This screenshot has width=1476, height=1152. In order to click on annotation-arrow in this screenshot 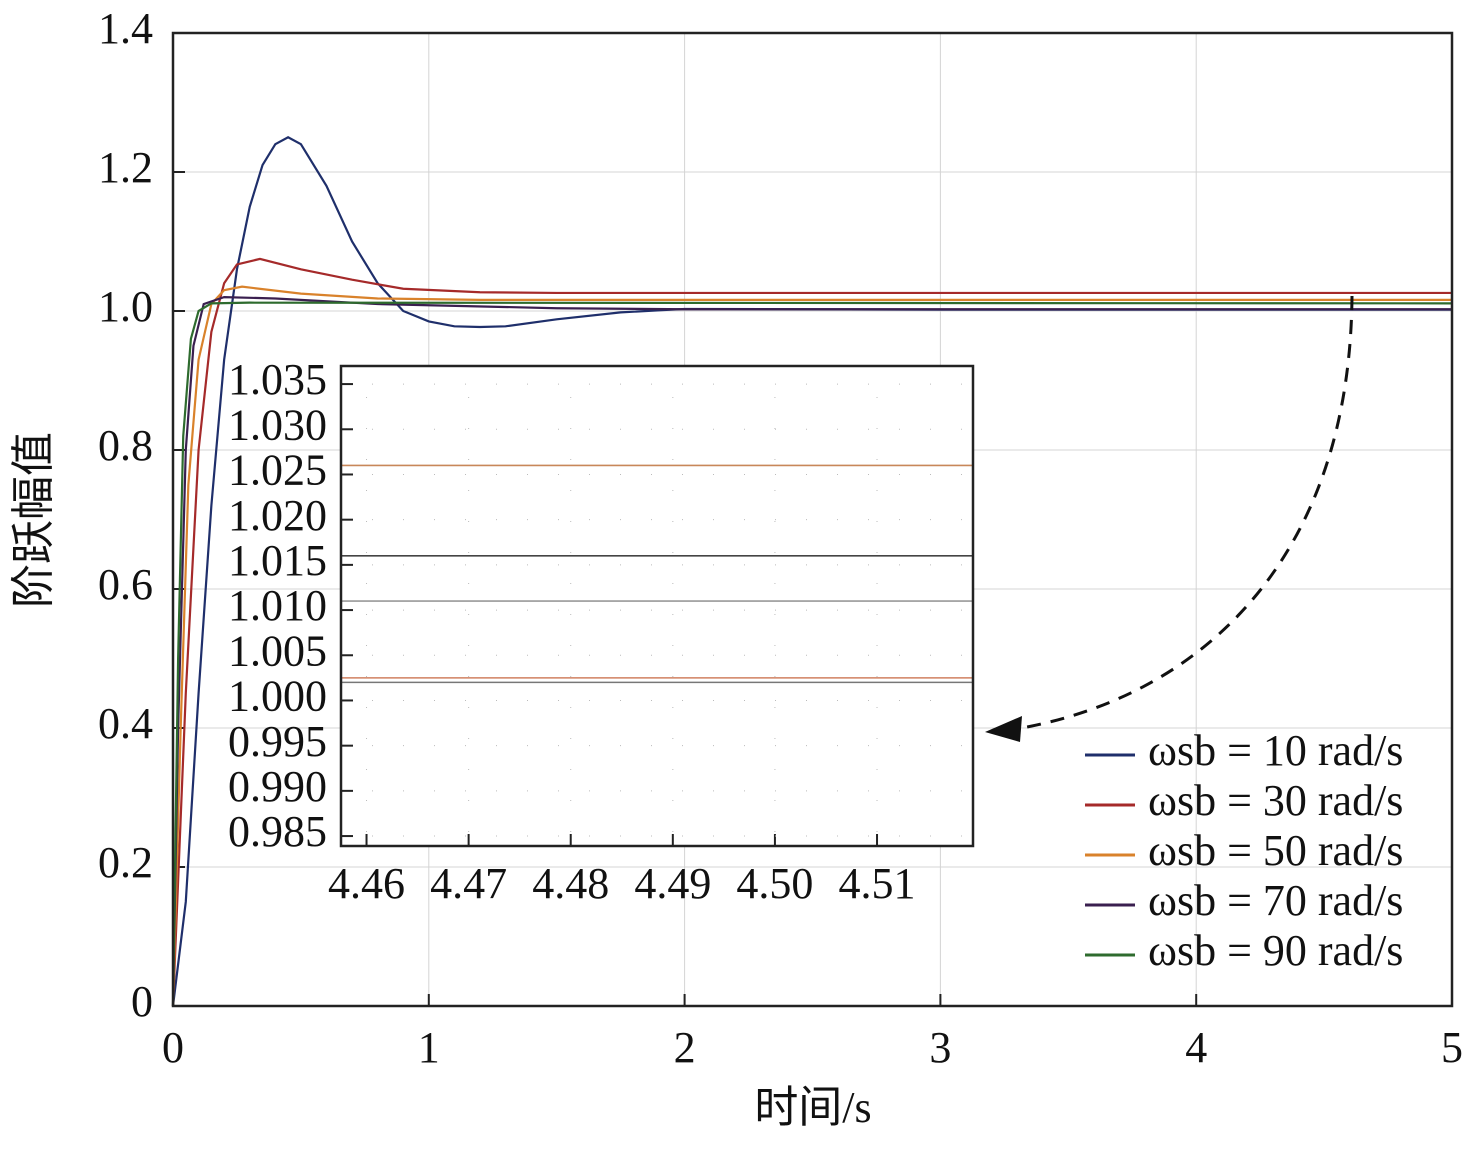, I will do `click(1181, 513)`.